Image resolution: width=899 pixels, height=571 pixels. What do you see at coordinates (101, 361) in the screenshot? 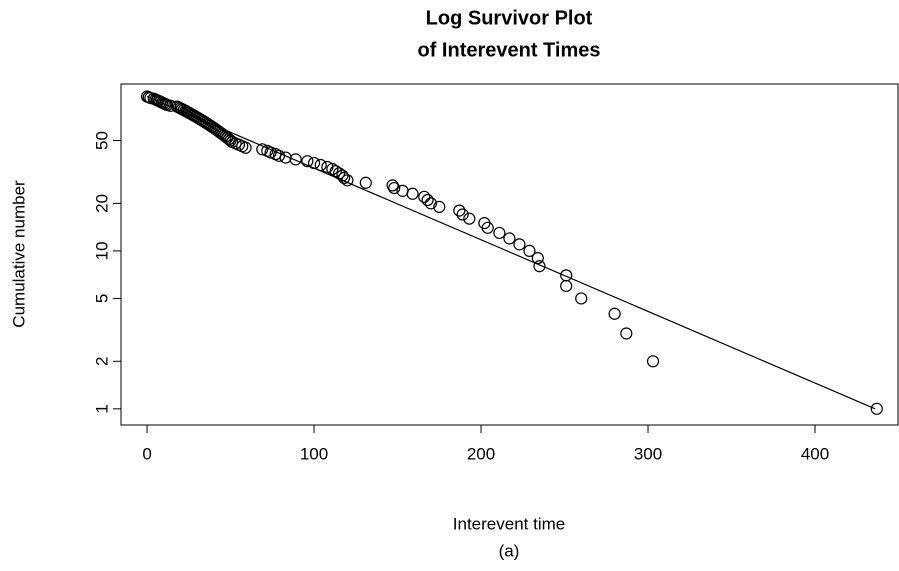
I see `y-tick-label: 2` at bounding box center [101, 361].